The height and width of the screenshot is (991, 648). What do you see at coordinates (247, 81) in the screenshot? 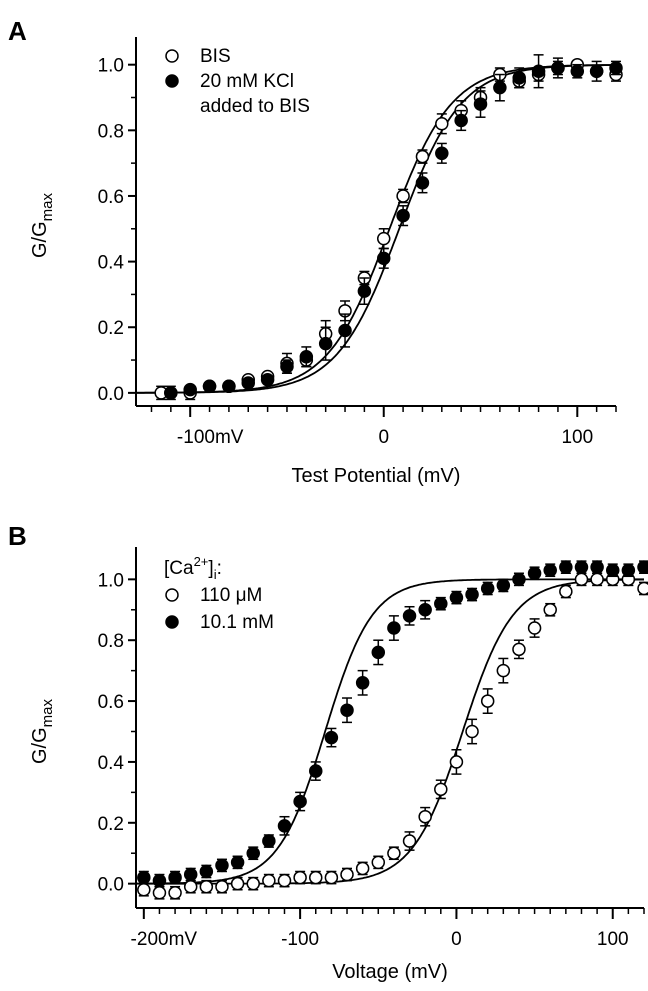
I see `legend-label: 20 mM KCl` at bounding box center [247, 81].